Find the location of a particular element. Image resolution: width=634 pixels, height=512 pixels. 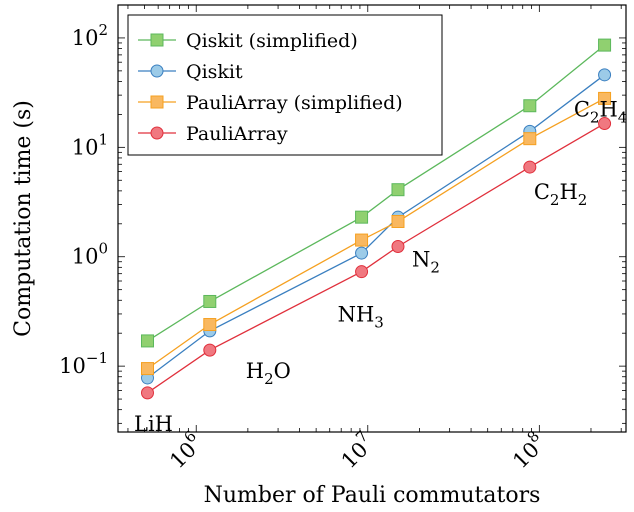

molecule-label: C2H2 is located at coordinates (561, 194).